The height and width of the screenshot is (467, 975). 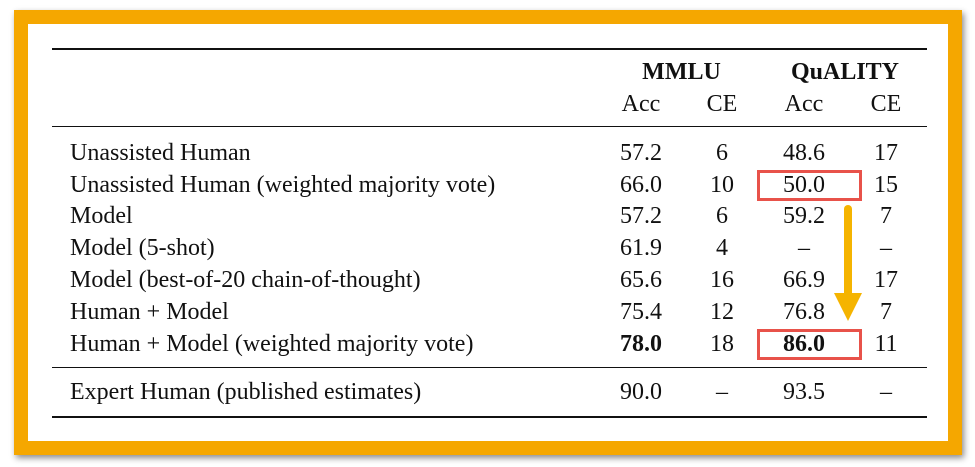 I want to click on row-label: Expert Human (published estimates), so click(x=246, y=392).